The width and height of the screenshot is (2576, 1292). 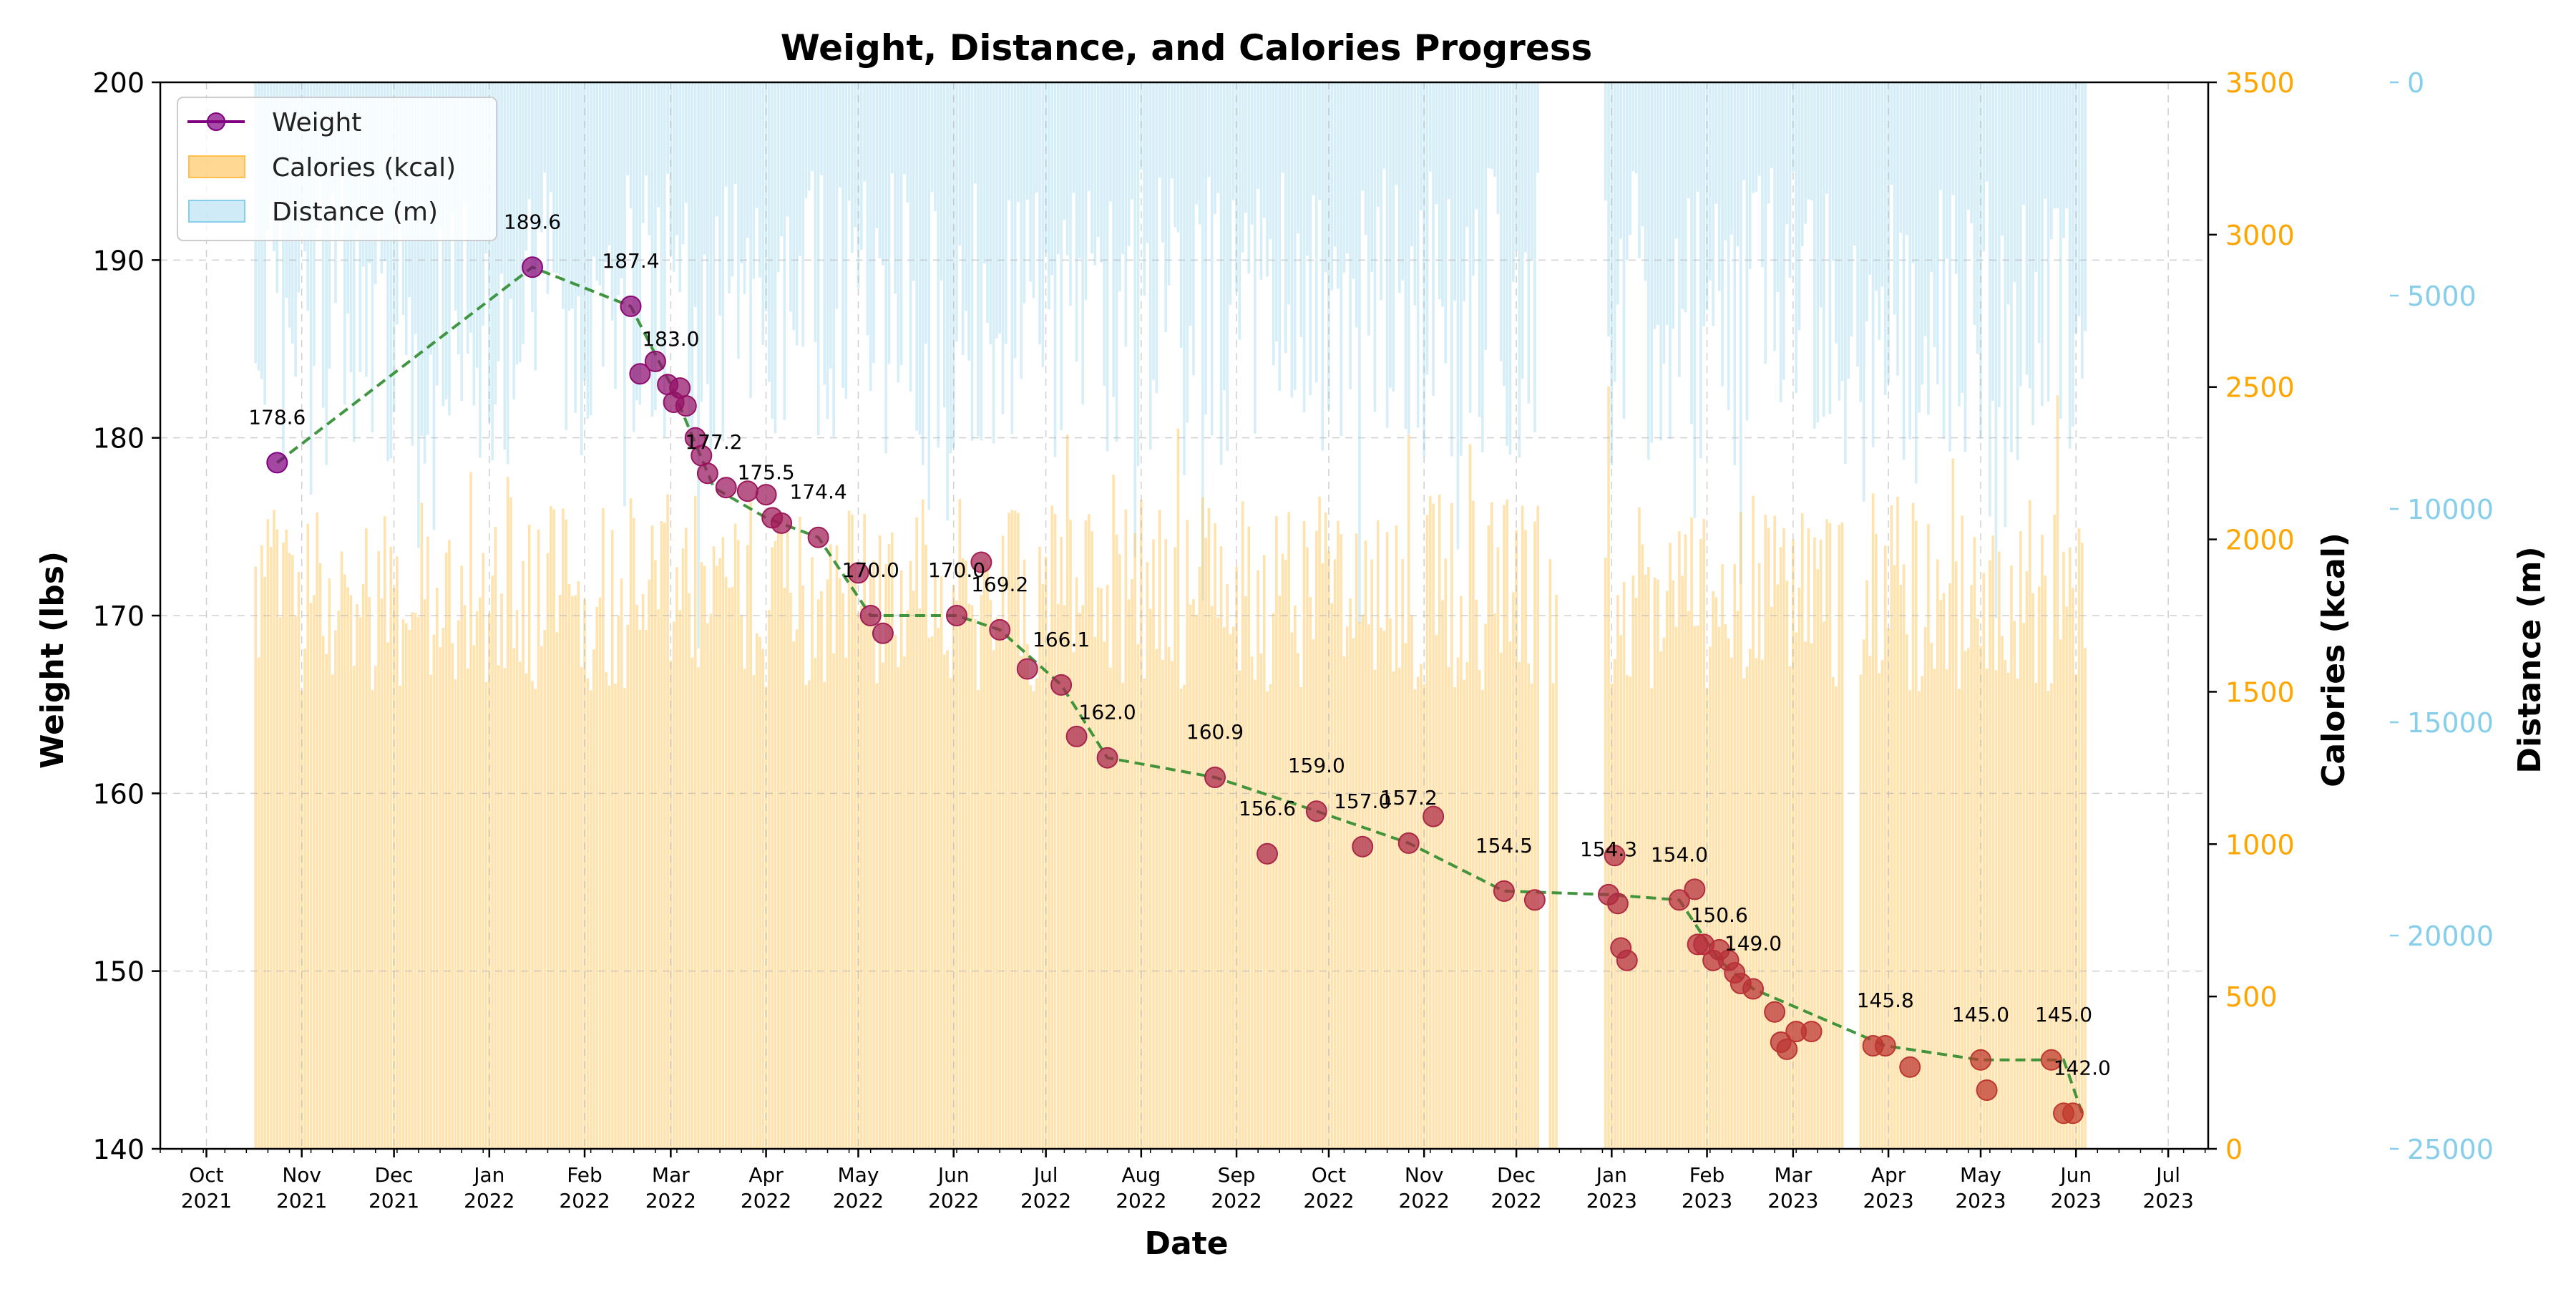 What do you see at coordinates (118, 1149) in the screenshot?
I see `y-tick-label: 140` at bounding box center [118, 1149].